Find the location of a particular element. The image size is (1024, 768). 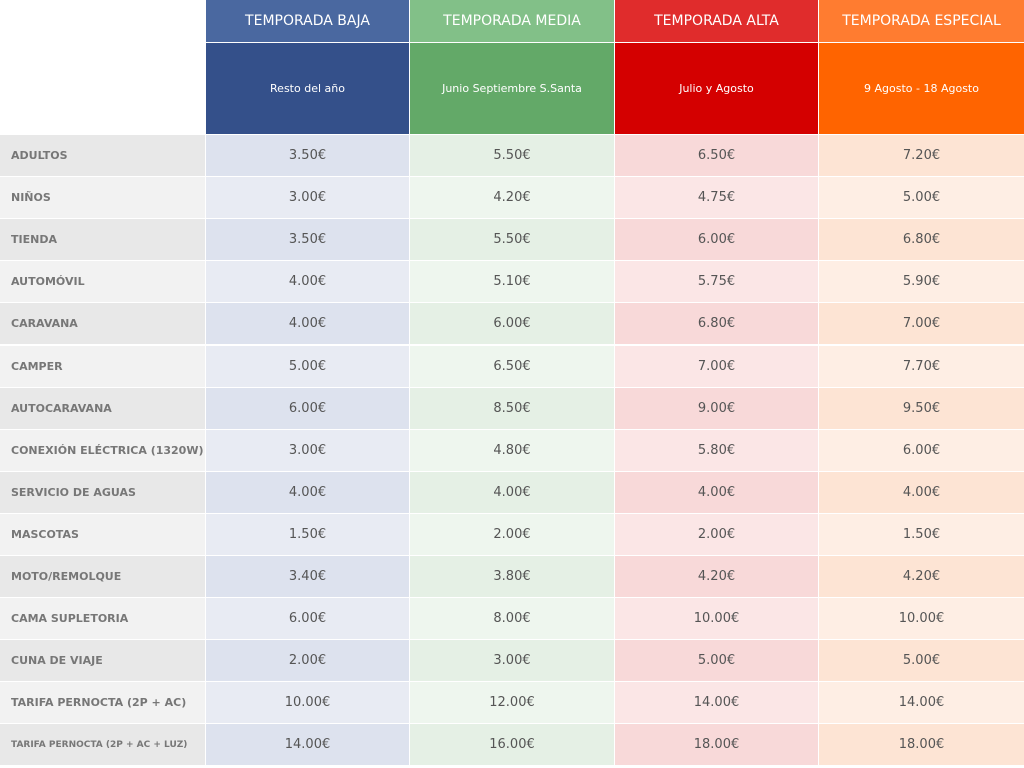

price: 4.75€ is located at coordinates (716, 198).